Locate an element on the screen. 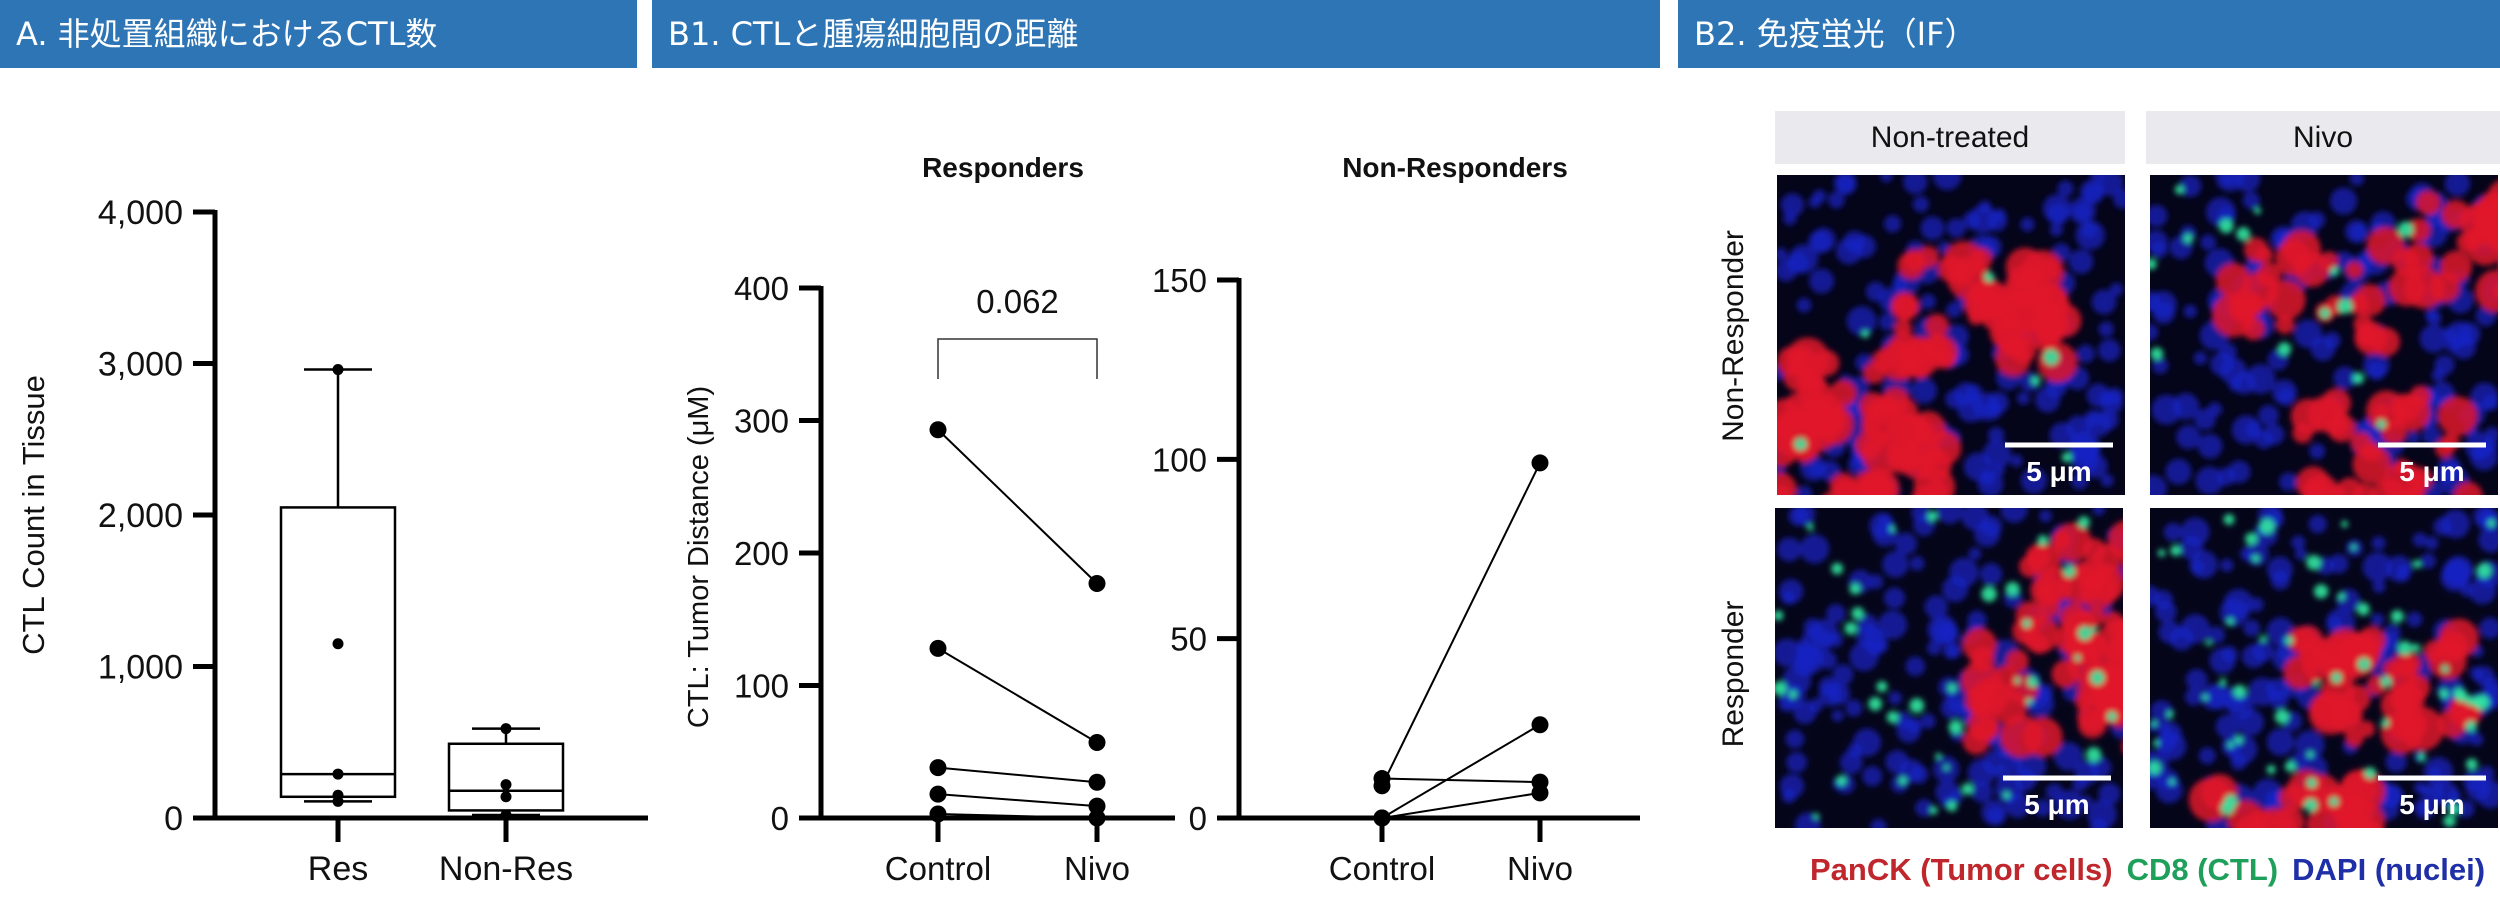 This screenshot has height=920, width=2500. panel-a-header: A. 非処置組織におけるCTL数 is located at coordinates (318, 34).